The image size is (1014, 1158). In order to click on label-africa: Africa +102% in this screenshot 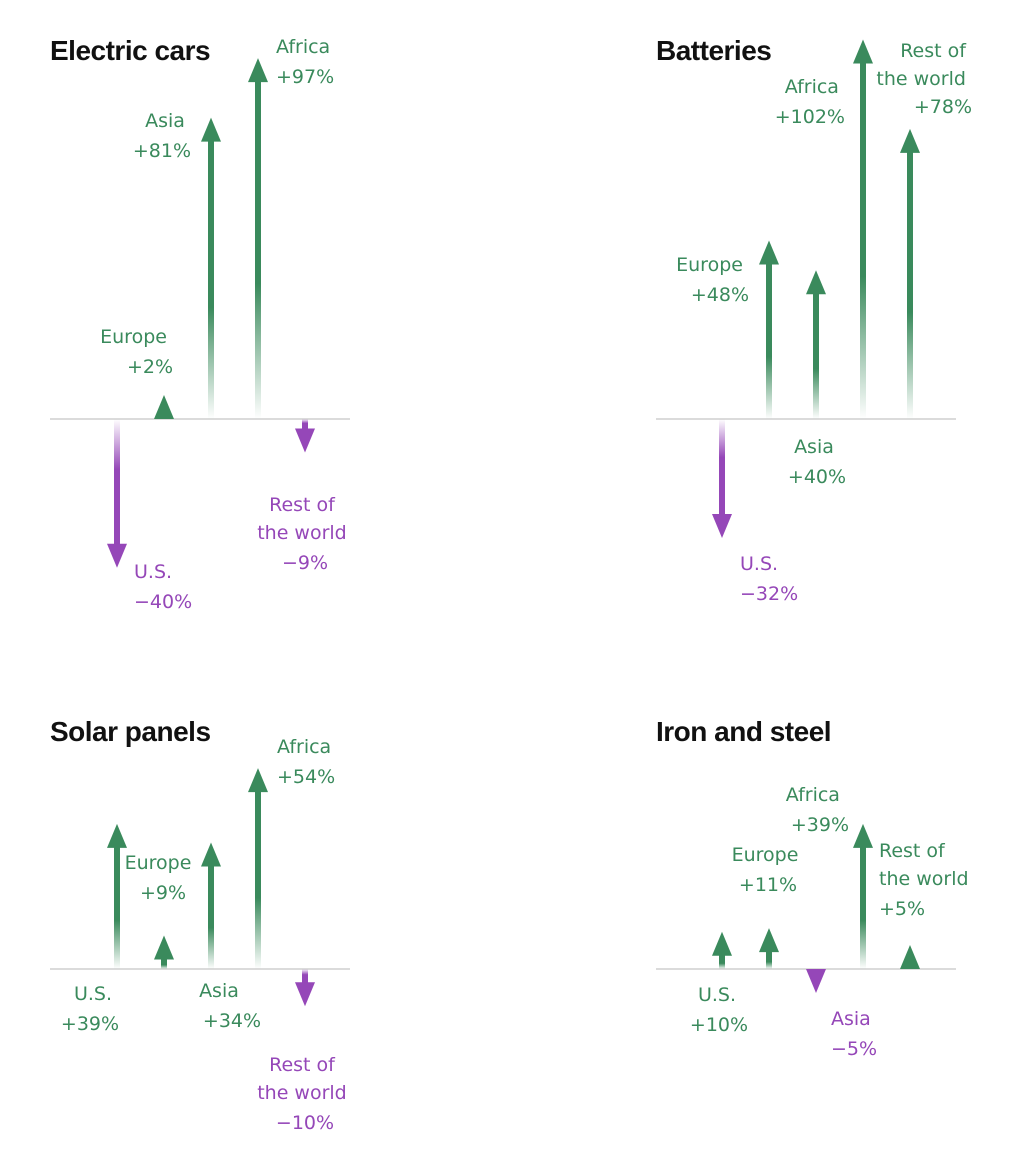, I will do `click(810, 102)`.